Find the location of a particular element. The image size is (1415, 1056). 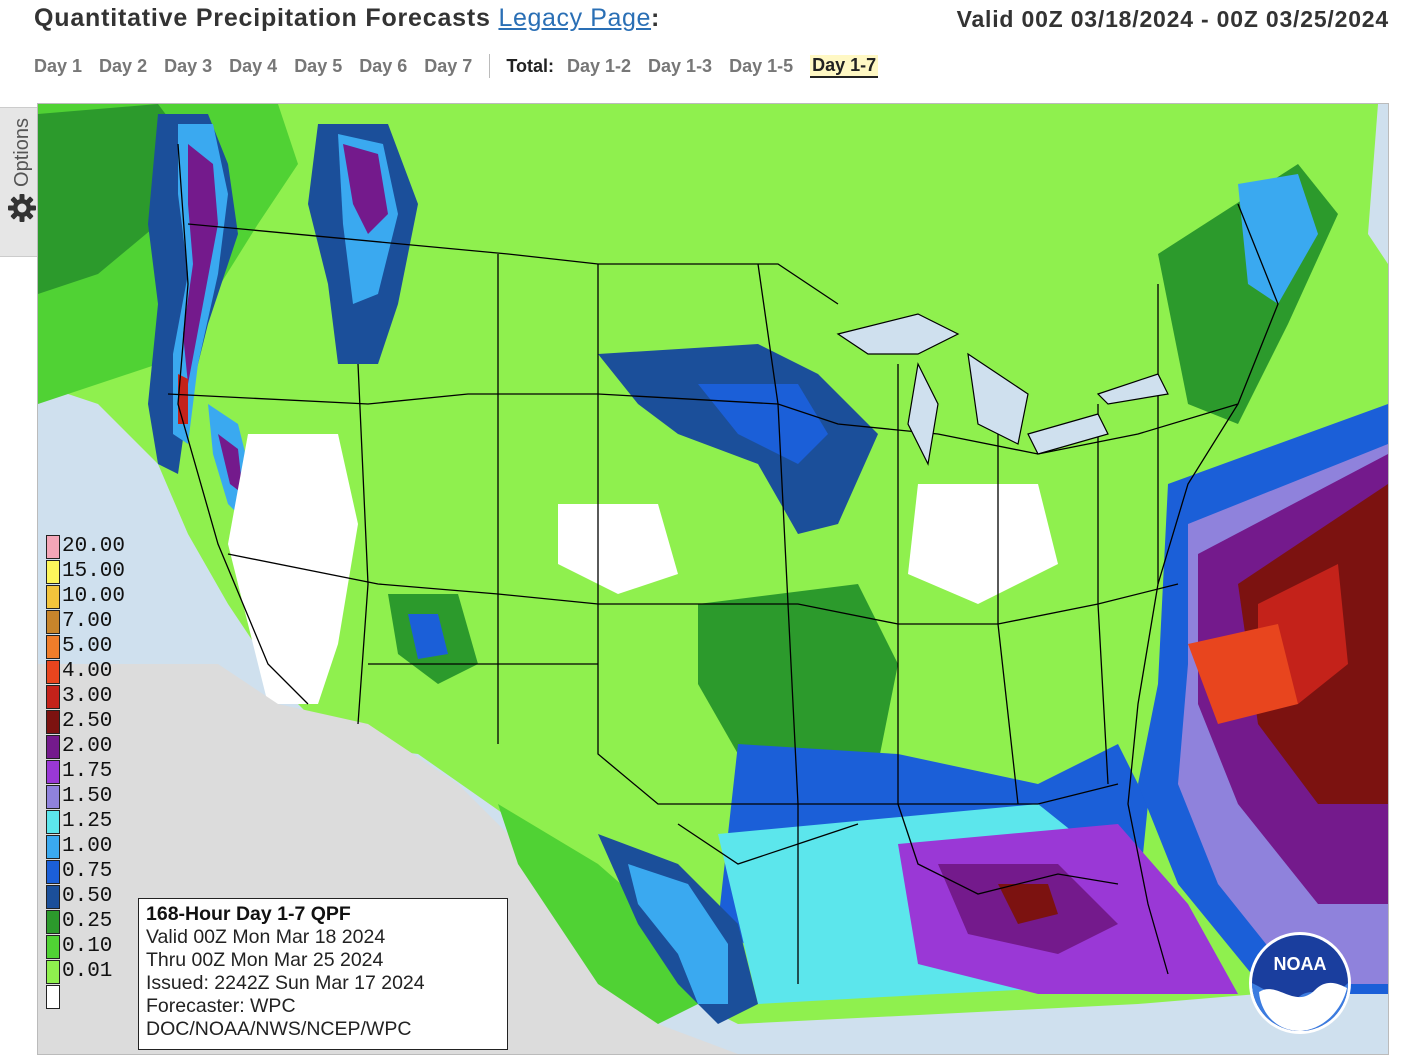

legend-row: 0.50 is located at coordinates (96, 896).